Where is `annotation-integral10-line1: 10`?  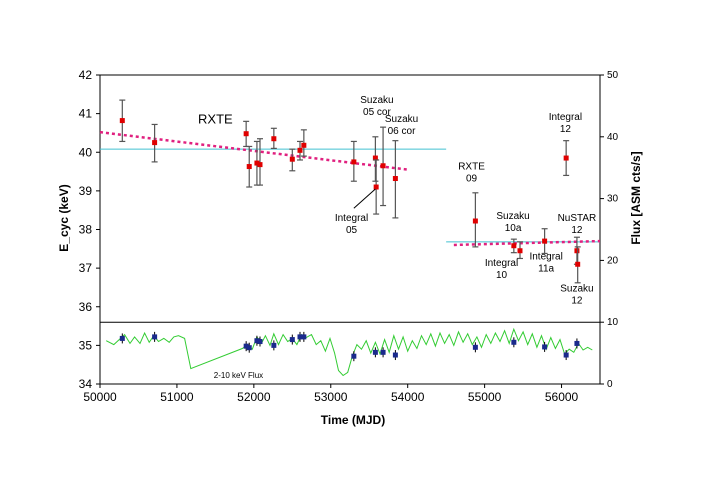
annotation-integral10-line1: 10 is located at coordinates (502, 275).